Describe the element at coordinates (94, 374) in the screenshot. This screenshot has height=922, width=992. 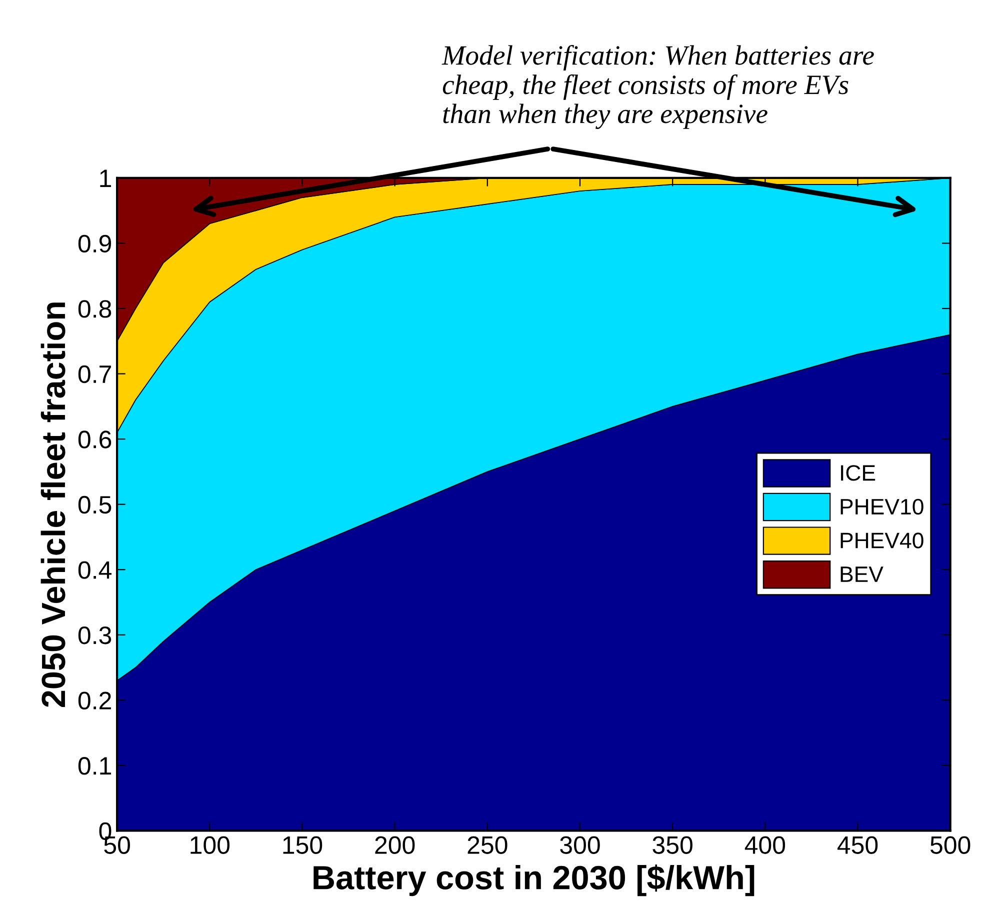
I see `y-tick-label: 0.7` at that location.